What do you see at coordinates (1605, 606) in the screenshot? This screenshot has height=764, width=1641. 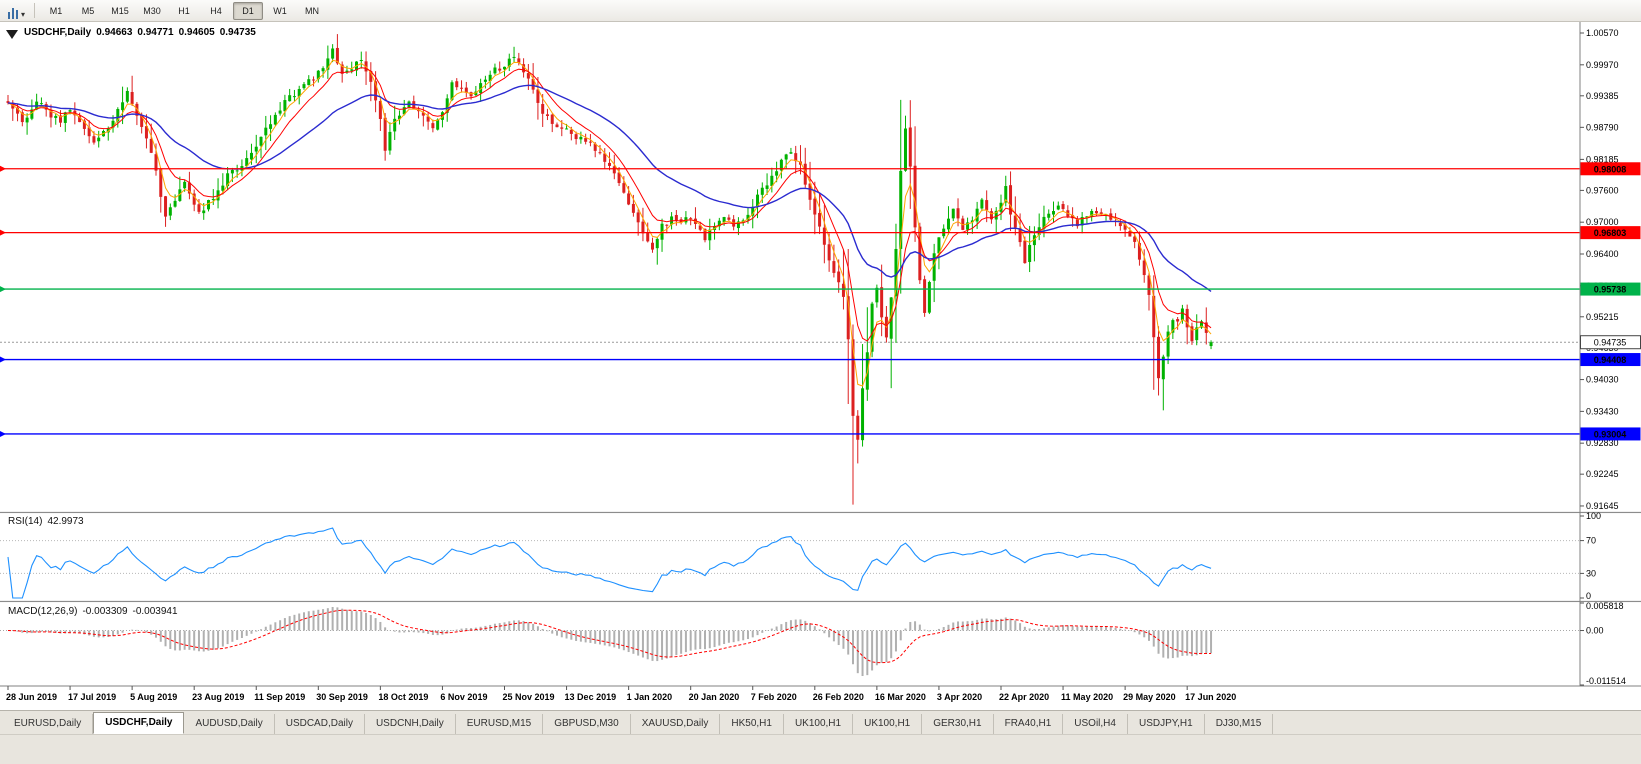 I see `svg-text: 0.005818` at bounding box center [1605, 606].